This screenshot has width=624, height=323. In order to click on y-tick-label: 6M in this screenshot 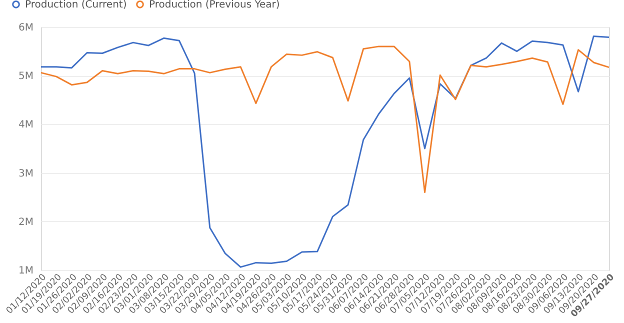, I will do `click(26, 28)`.